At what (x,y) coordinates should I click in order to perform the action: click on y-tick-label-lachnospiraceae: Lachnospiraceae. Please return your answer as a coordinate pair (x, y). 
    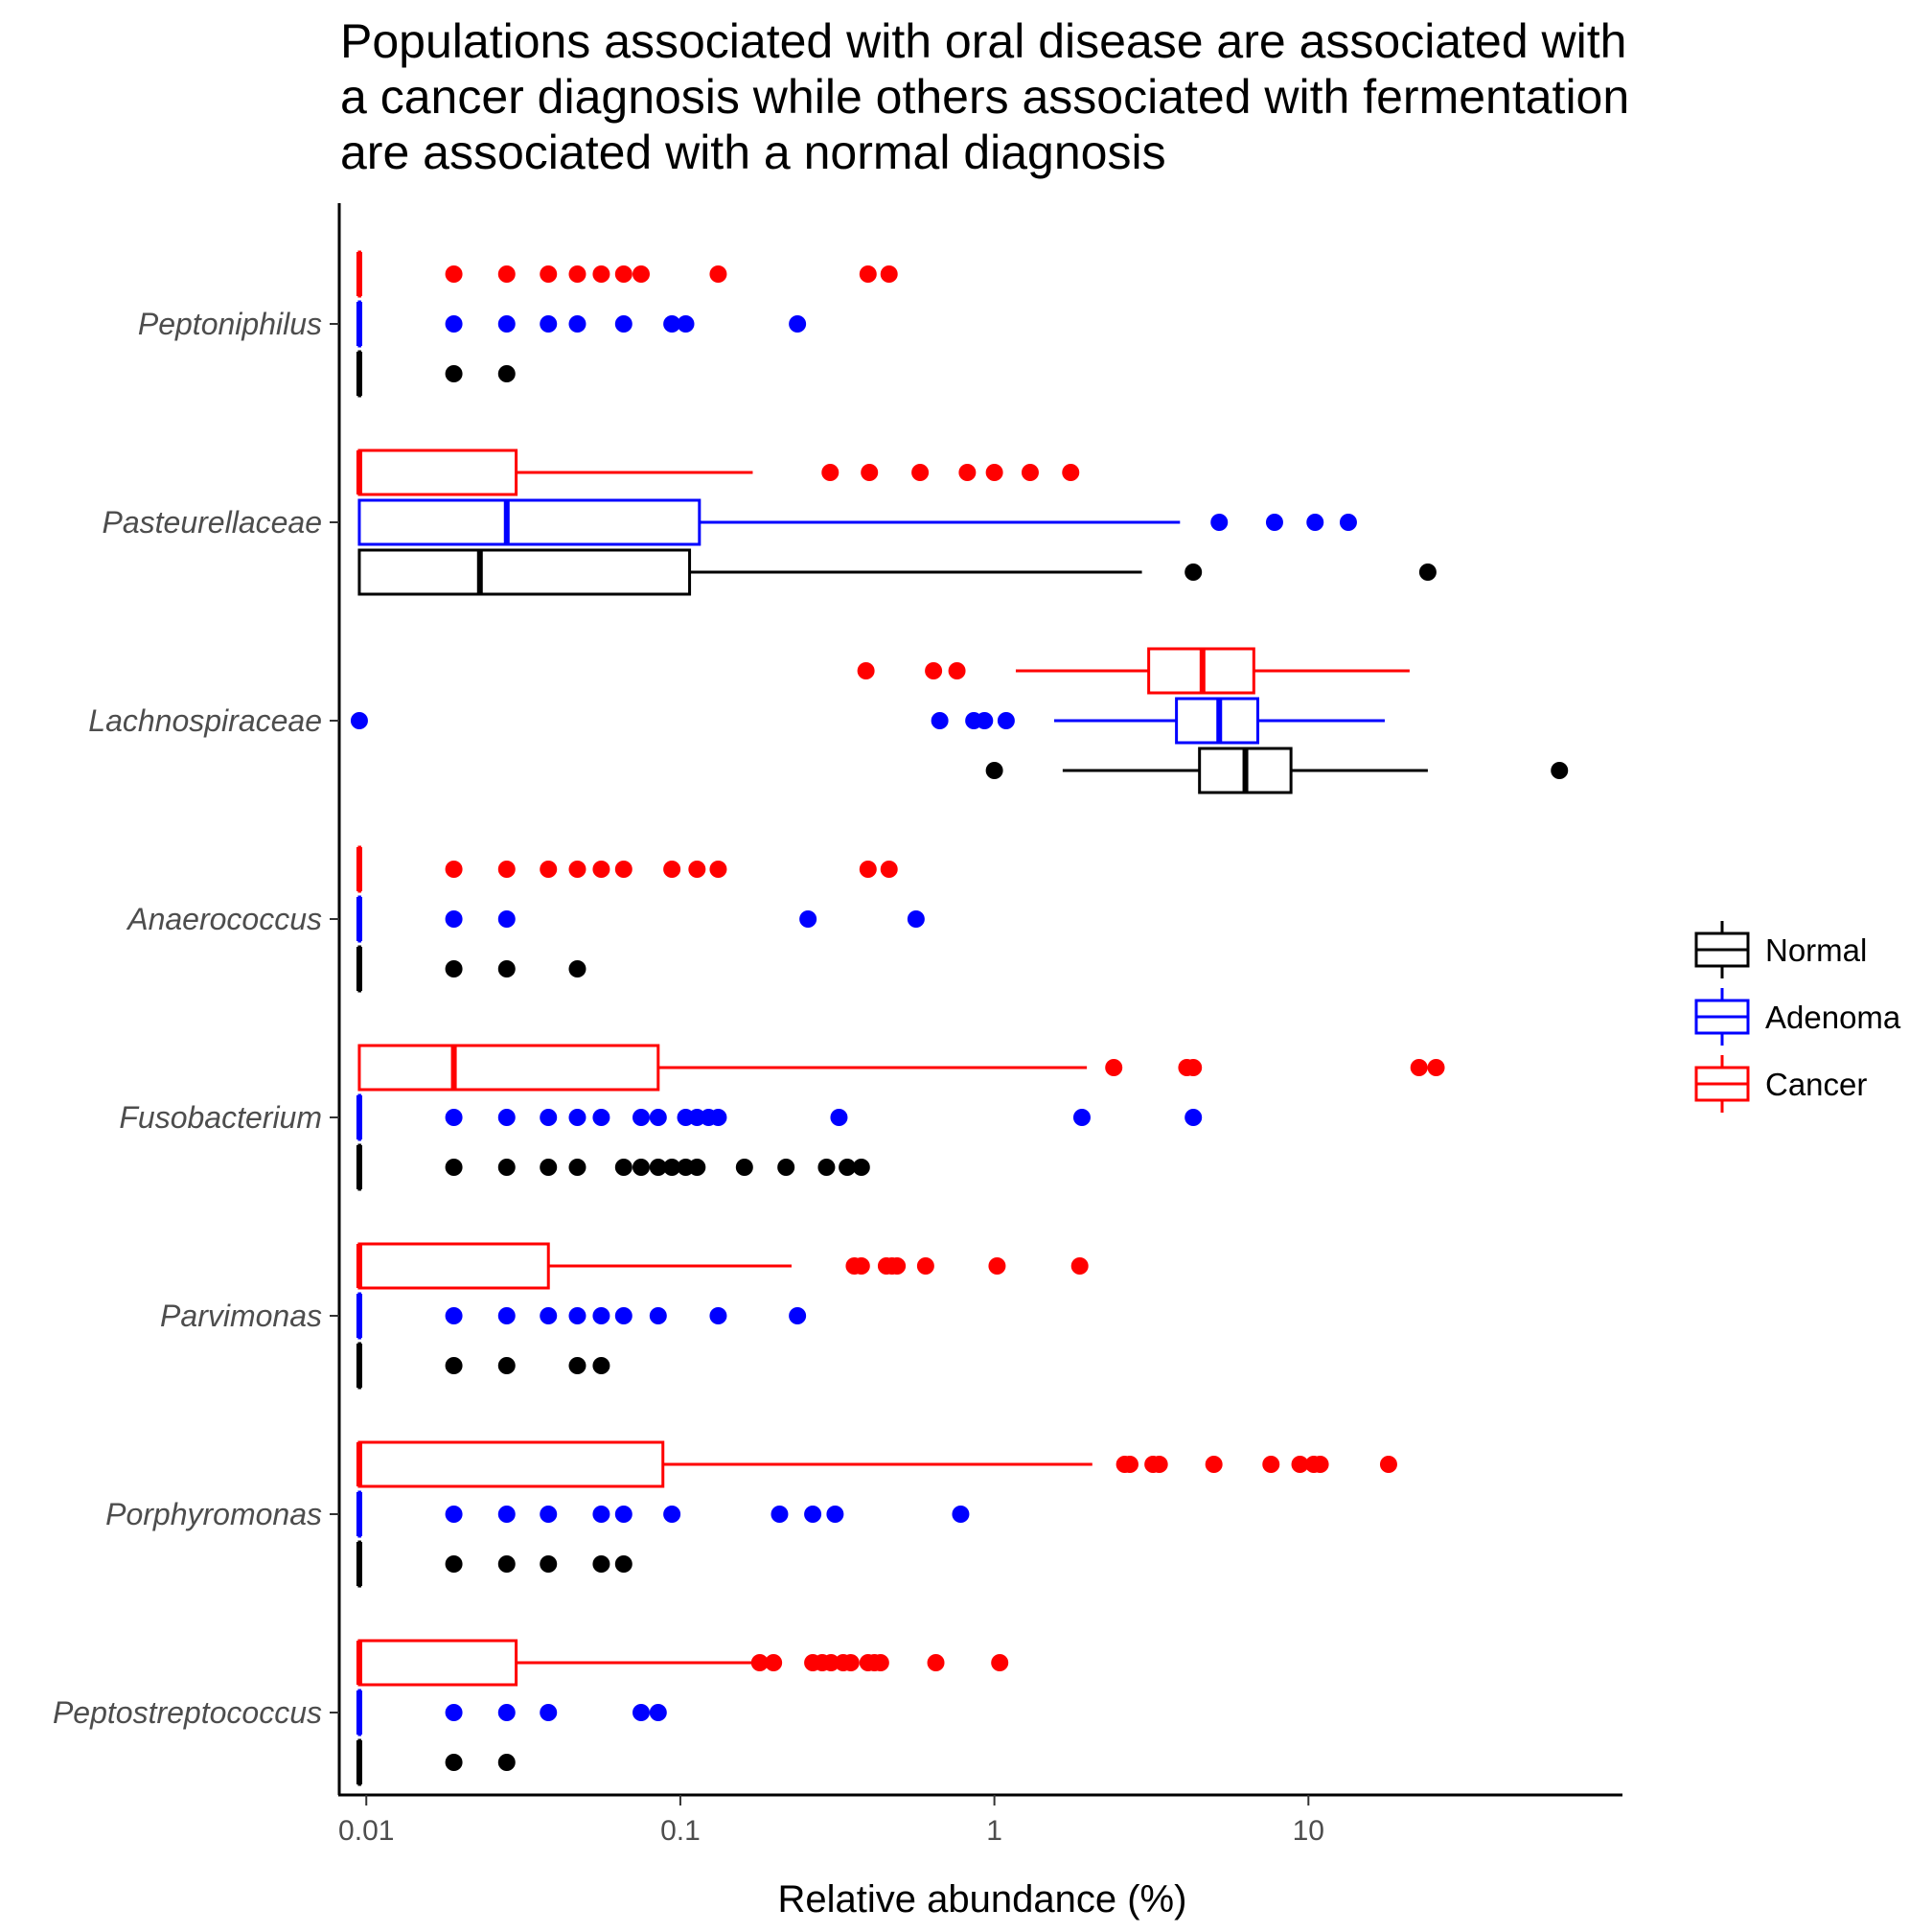
    Looking at the image, I should click on (205, 720).